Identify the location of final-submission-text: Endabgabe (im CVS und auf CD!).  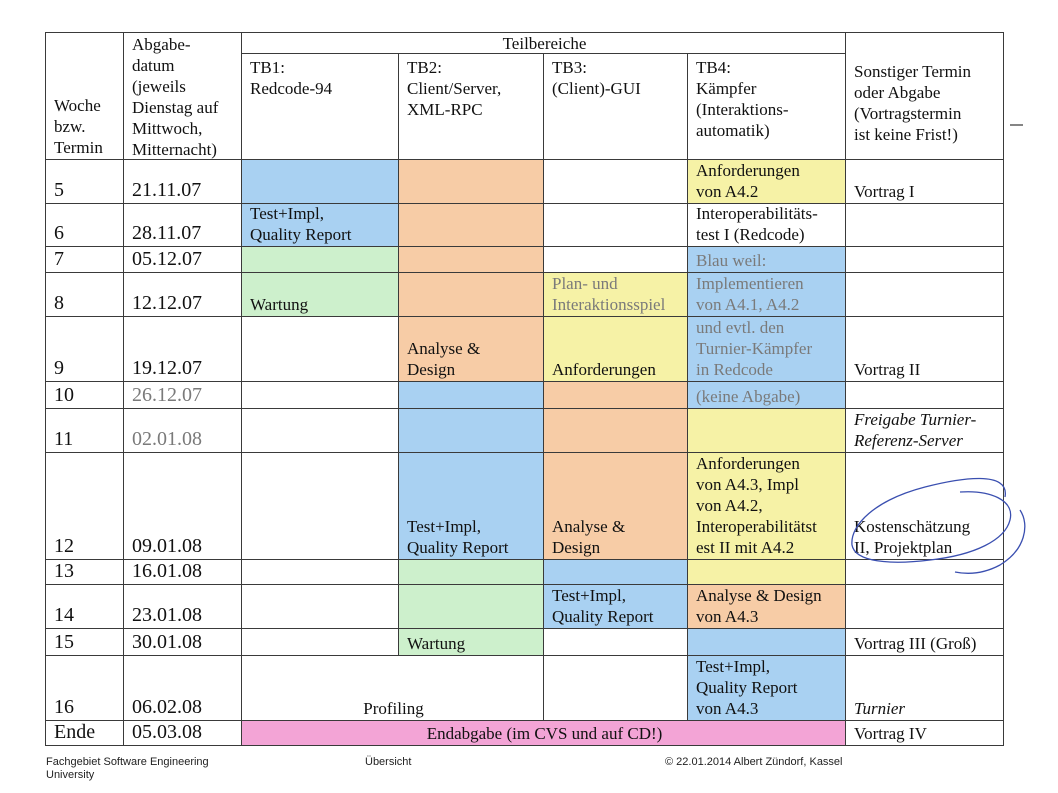
(544, 733).